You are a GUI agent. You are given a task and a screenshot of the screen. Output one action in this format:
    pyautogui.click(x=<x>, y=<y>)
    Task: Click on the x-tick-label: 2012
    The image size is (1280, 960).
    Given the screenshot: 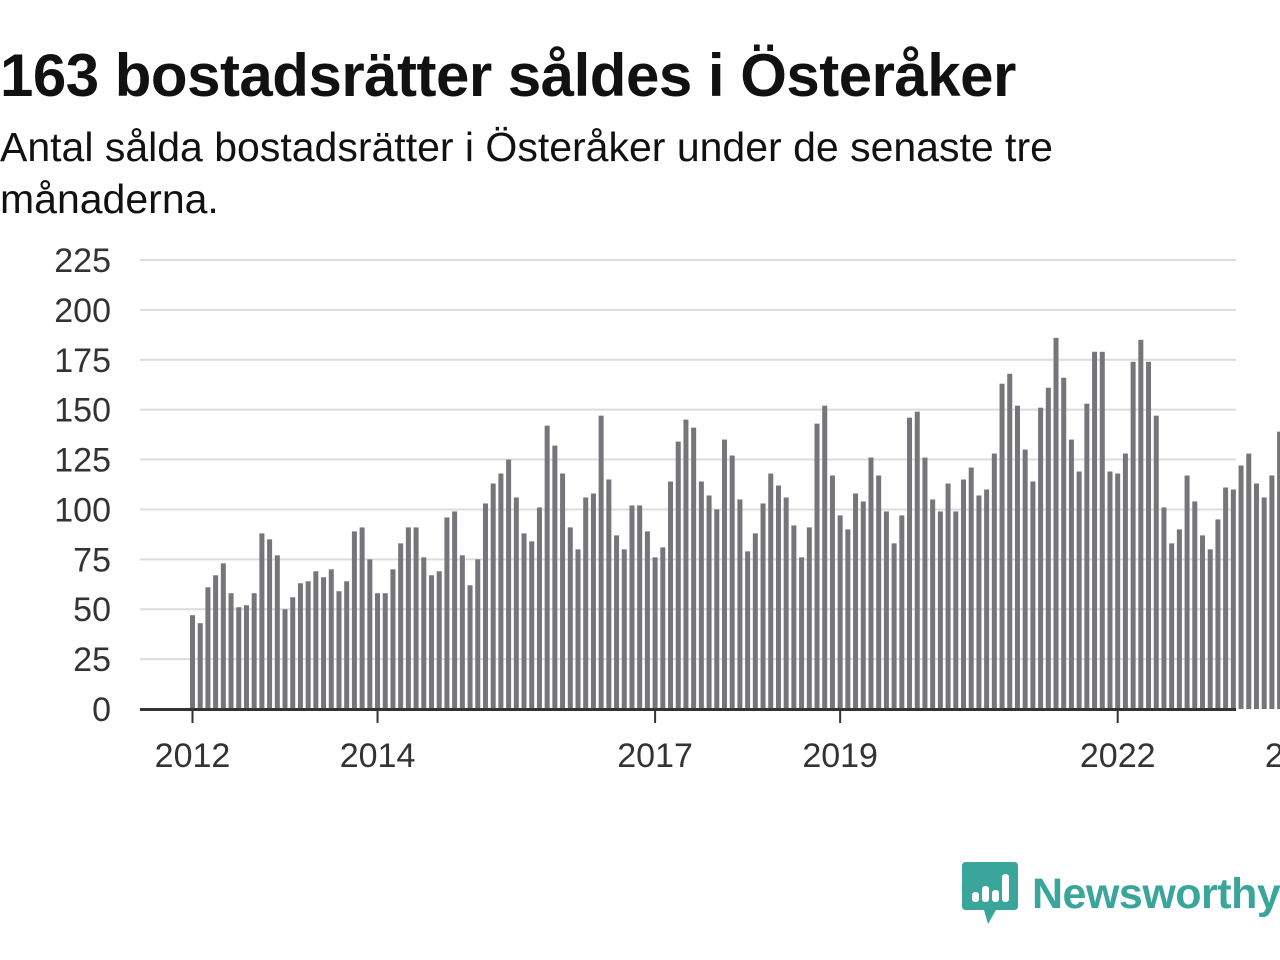 What is the action you would take?
    pyautogui.click(x=193, y=756)
    